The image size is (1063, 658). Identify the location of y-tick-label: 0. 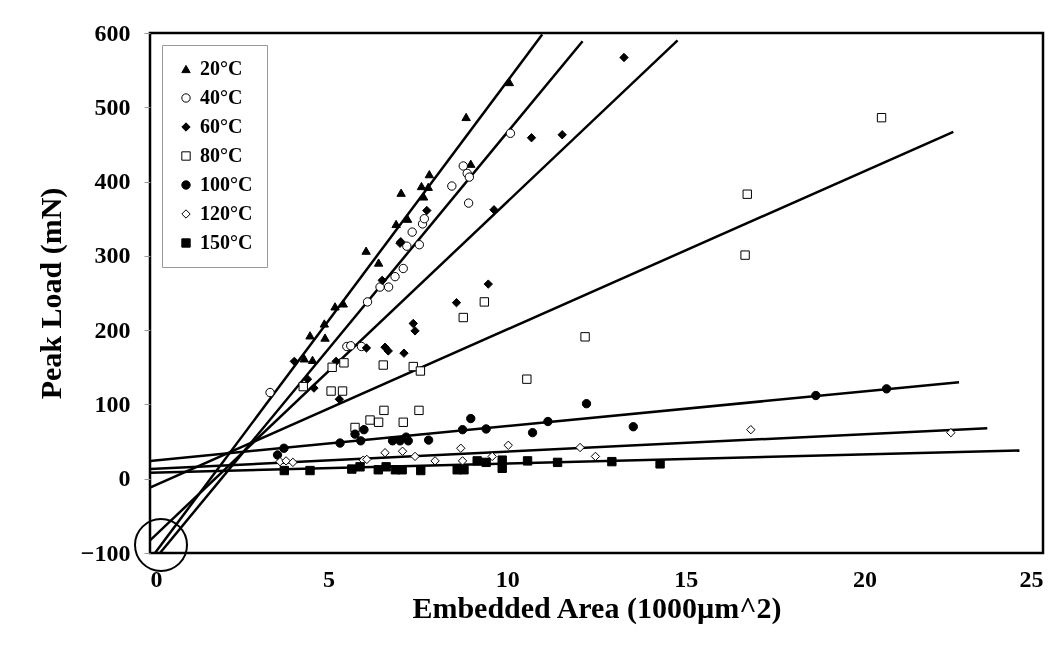
(124, 478).